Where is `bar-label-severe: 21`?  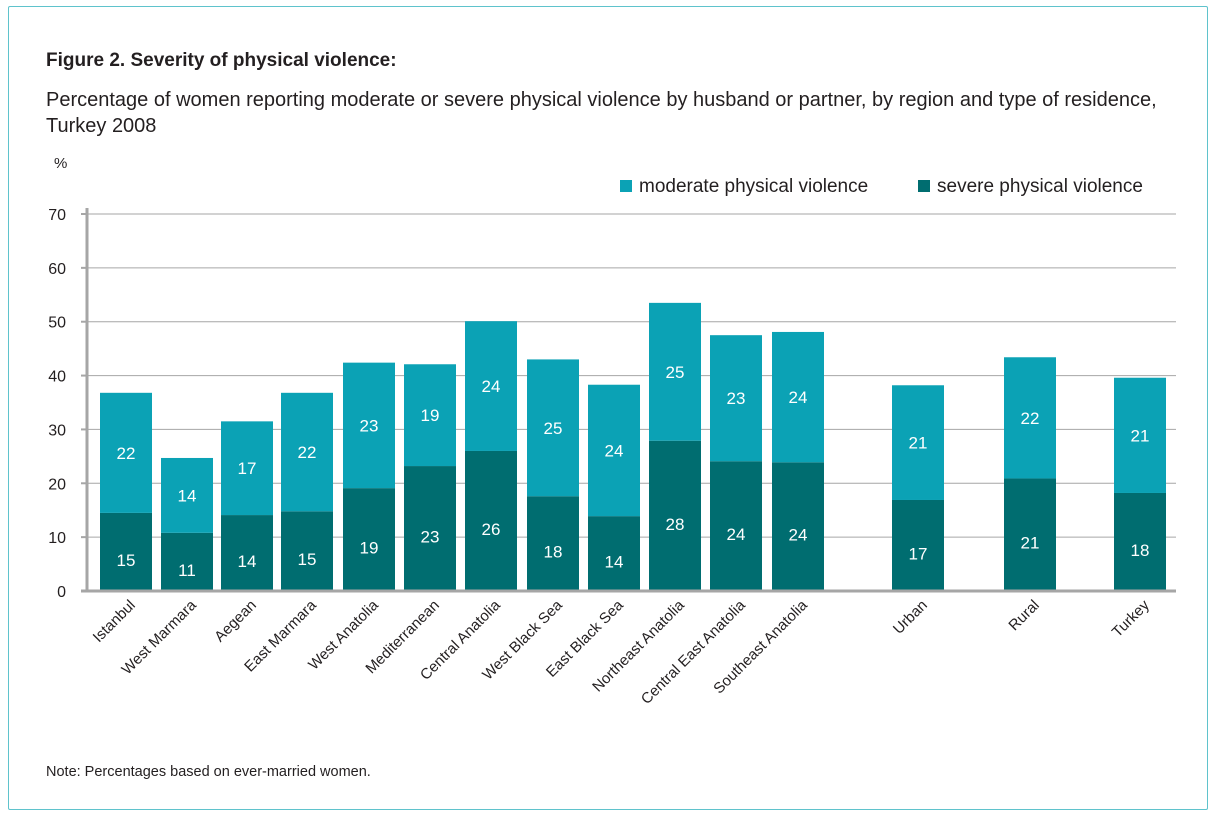
bar-label-severe: 21 is located at coordinates (1030, 543).